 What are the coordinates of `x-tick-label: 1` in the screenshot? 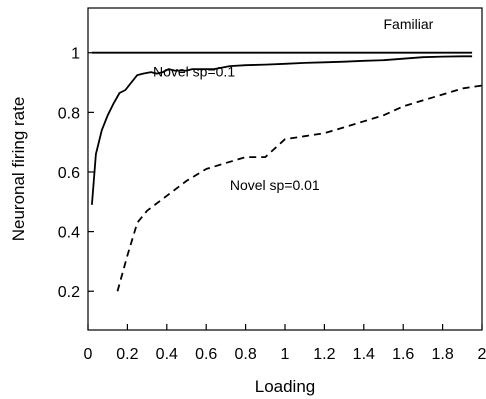 It's located at (285, 354).